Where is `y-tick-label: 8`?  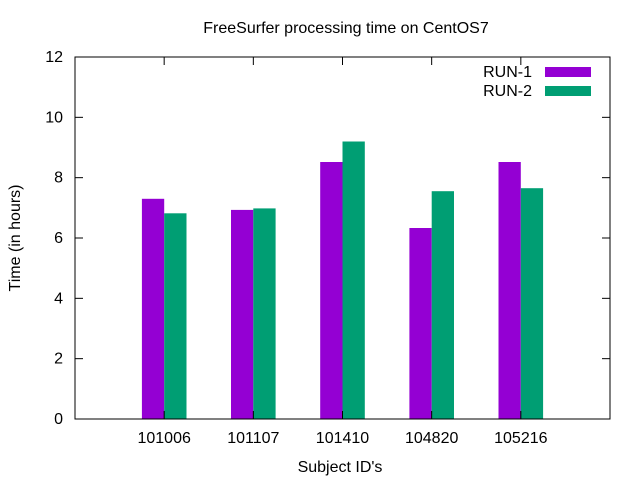
y-tick-label: 8 is located at coordinates (58, 178).